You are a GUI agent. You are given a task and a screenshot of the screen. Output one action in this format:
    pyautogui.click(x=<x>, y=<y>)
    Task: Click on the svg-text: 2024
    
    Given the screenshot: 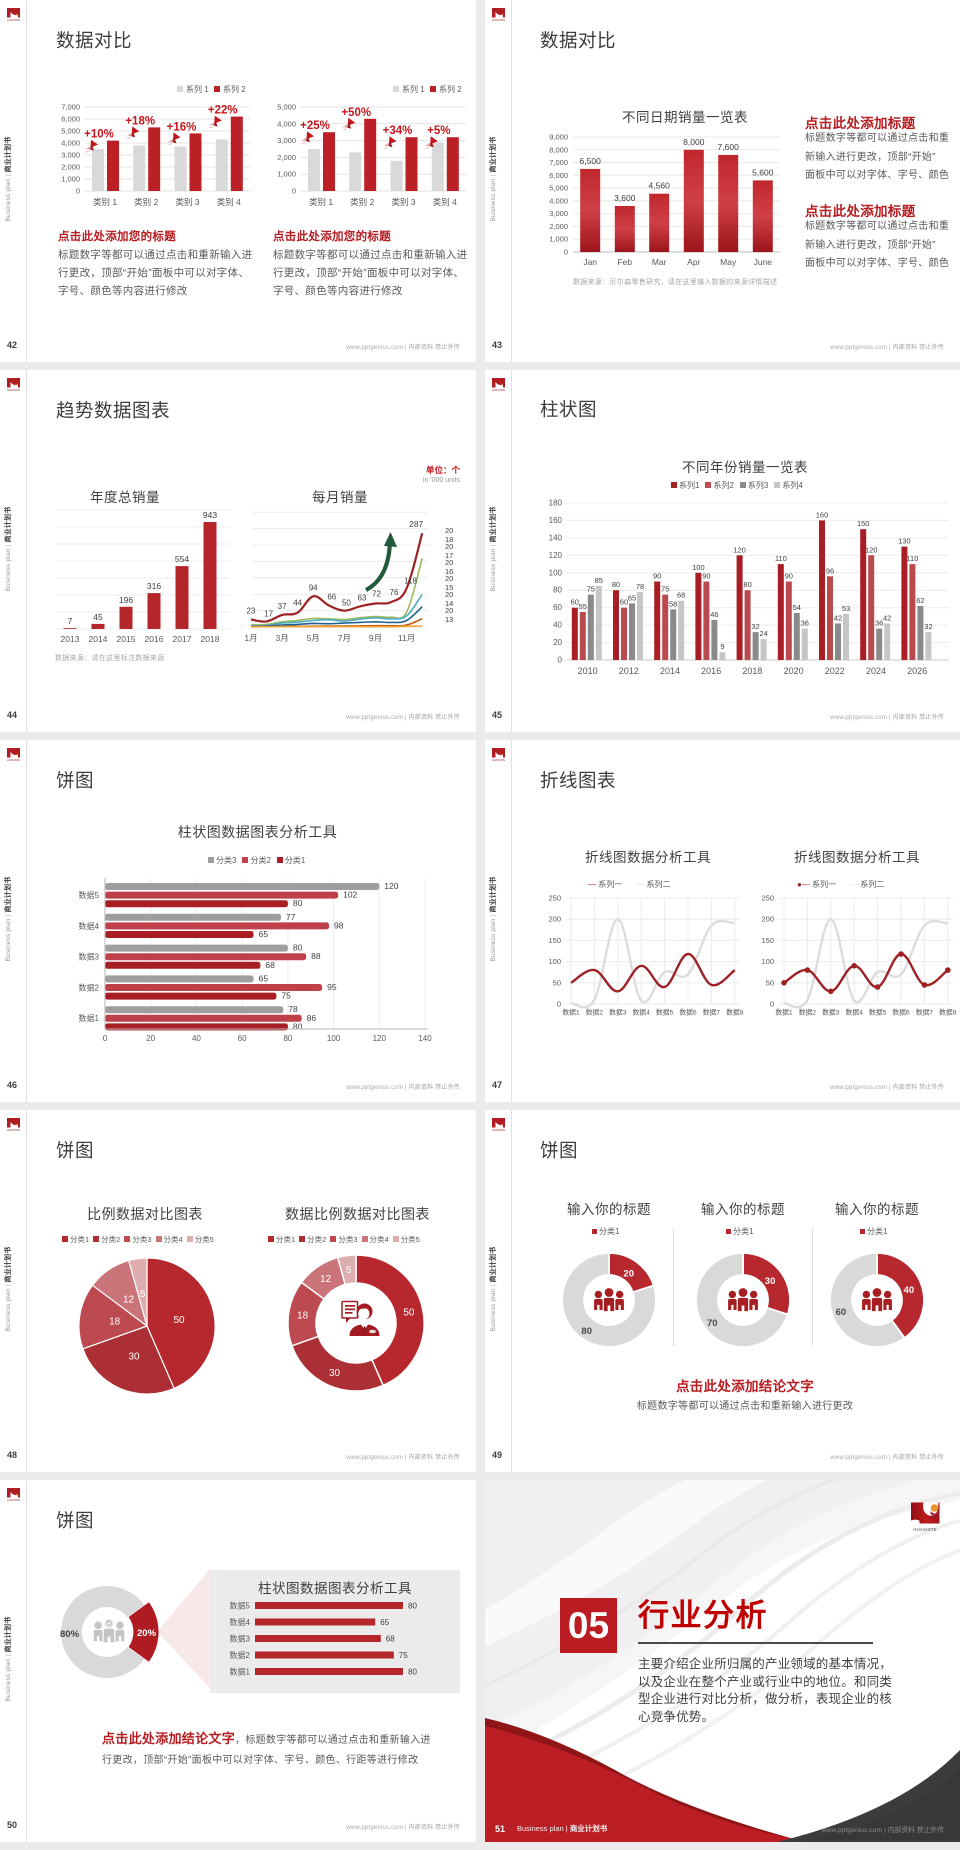 What is the action you would take?
    pyautogui.click(x=876, y=671)
    